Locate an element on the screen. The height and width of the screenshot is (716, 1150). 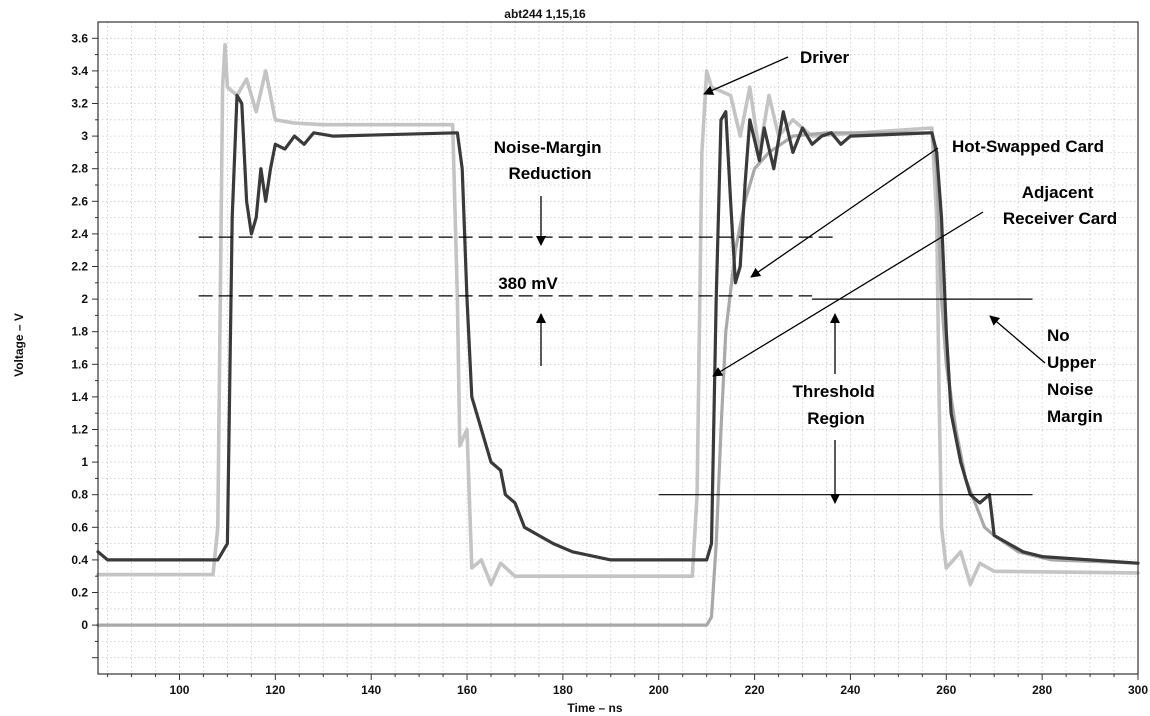
adjacent-receiver-arrow is located at coordinates (848, 294).